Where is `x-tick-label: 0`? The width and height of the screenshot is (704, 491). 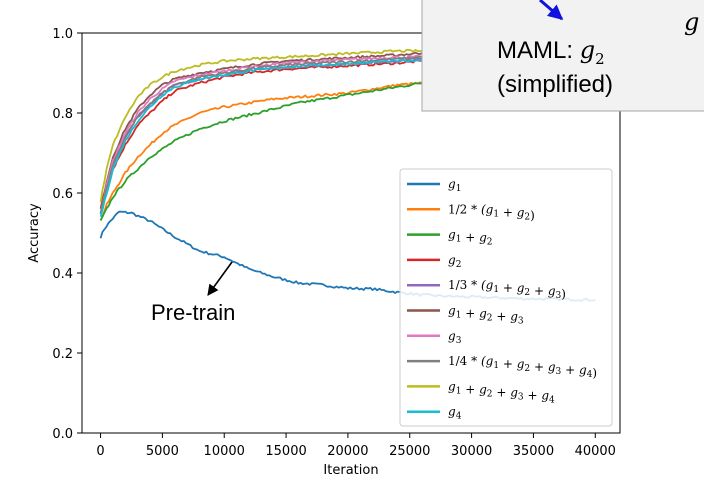 x-tick-label: 0 is located at coordinates (100, 451).